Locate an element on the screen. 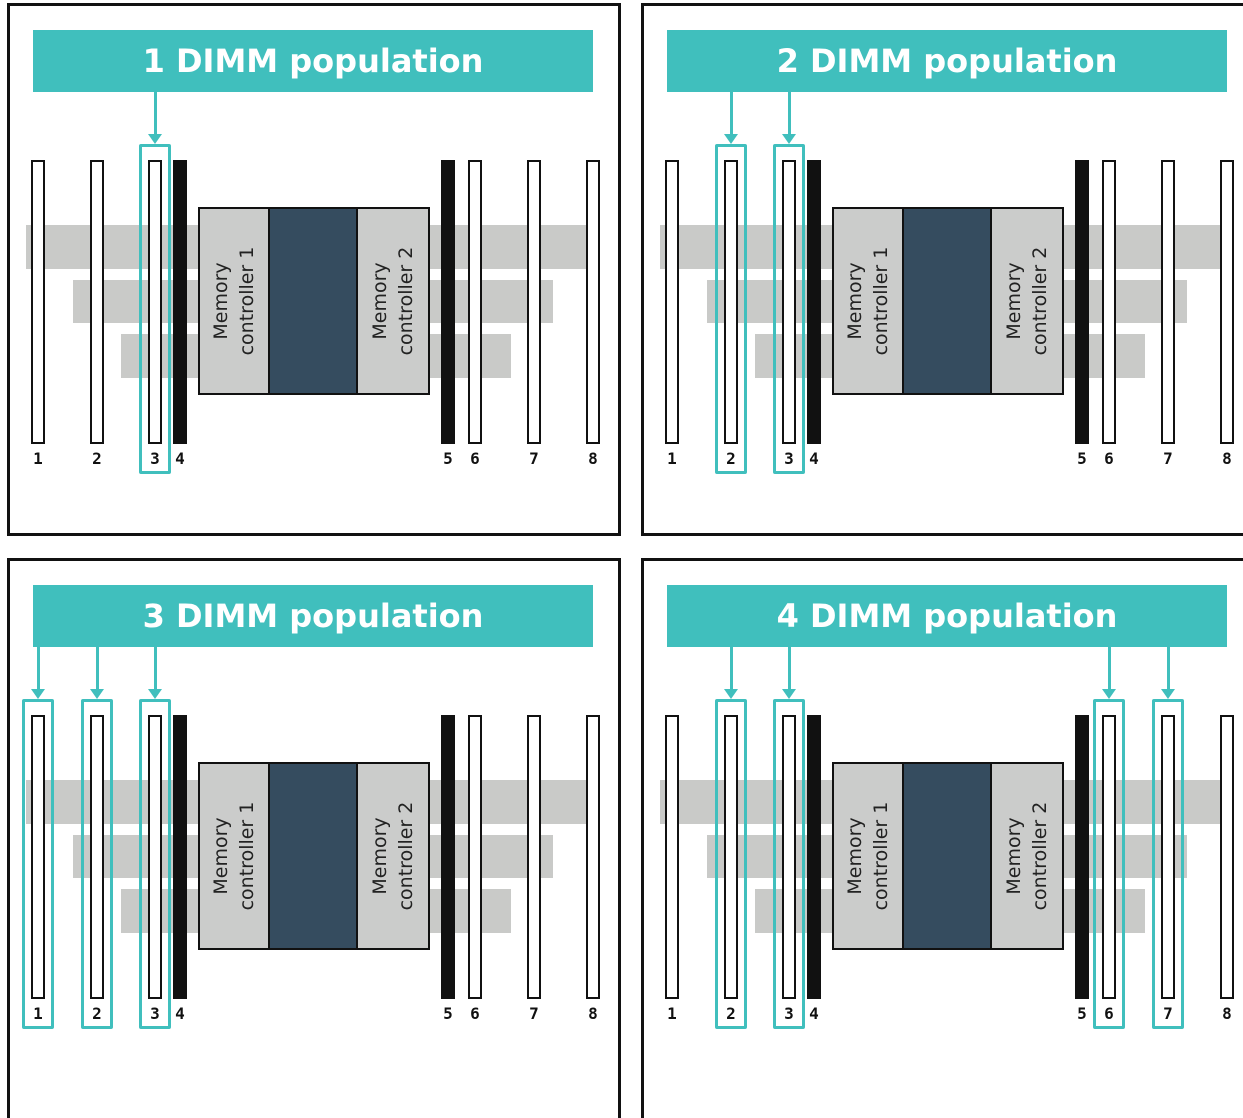  memory-controller-2-label: Memory controller 2 is located at coordinates (1027, 856).